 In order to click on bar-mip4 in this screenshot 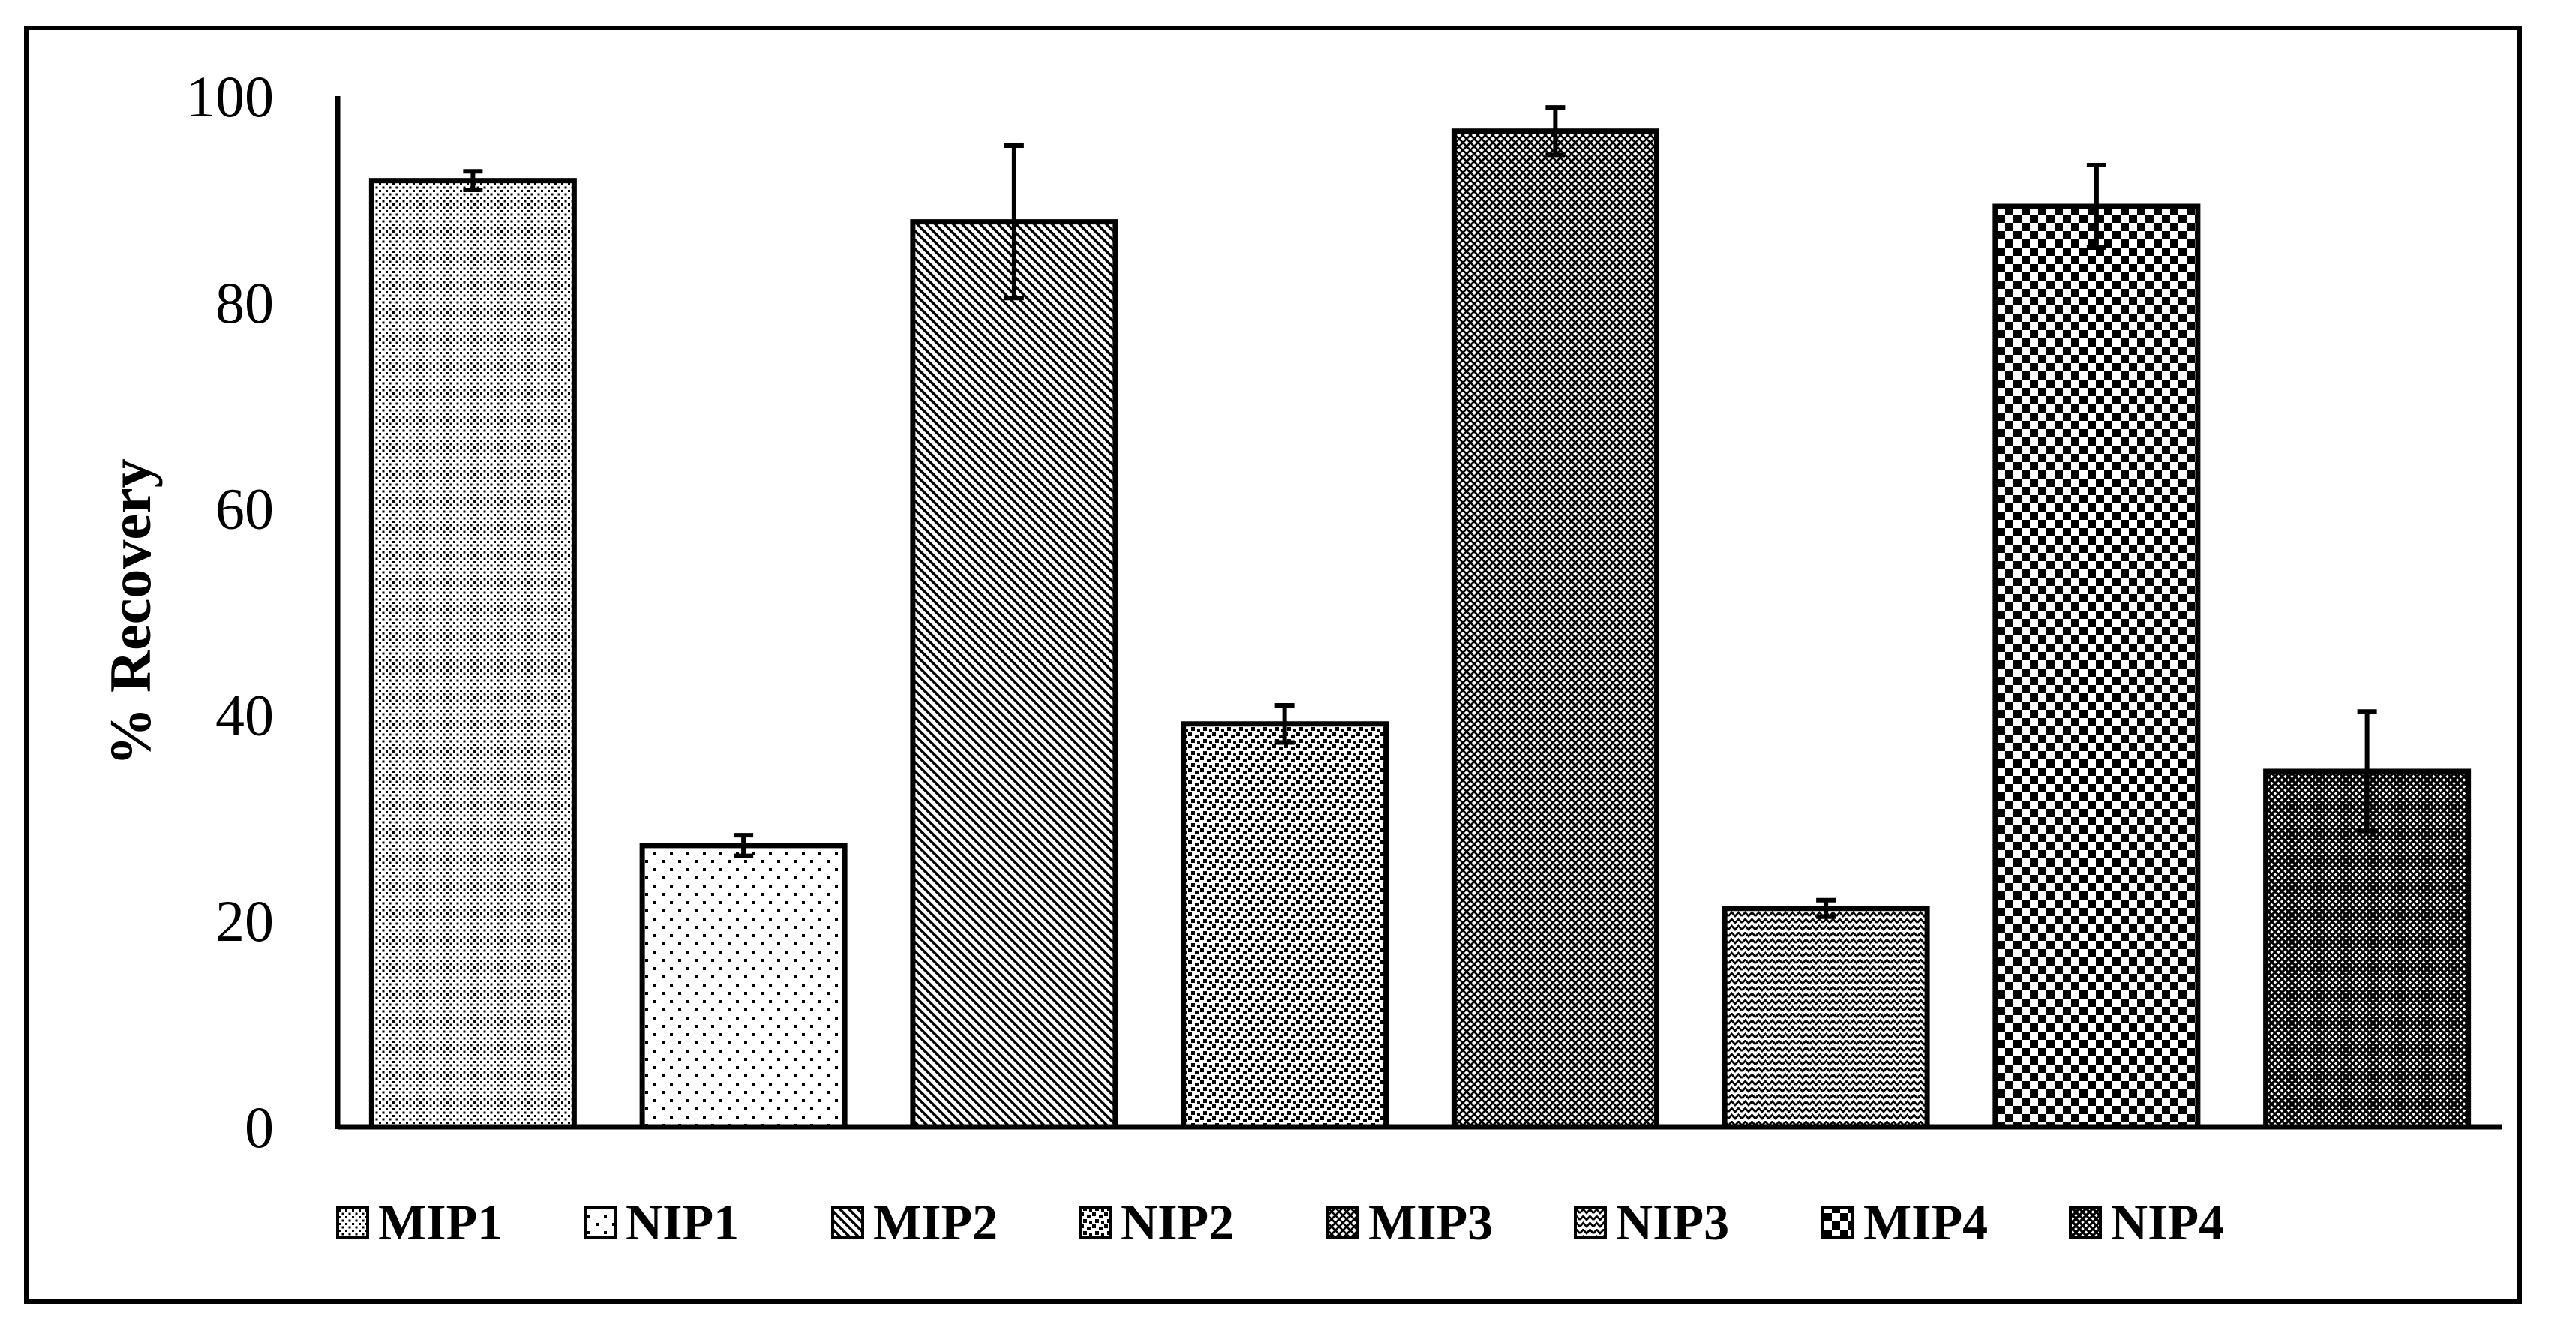, I will do `click(2096, 666)`.